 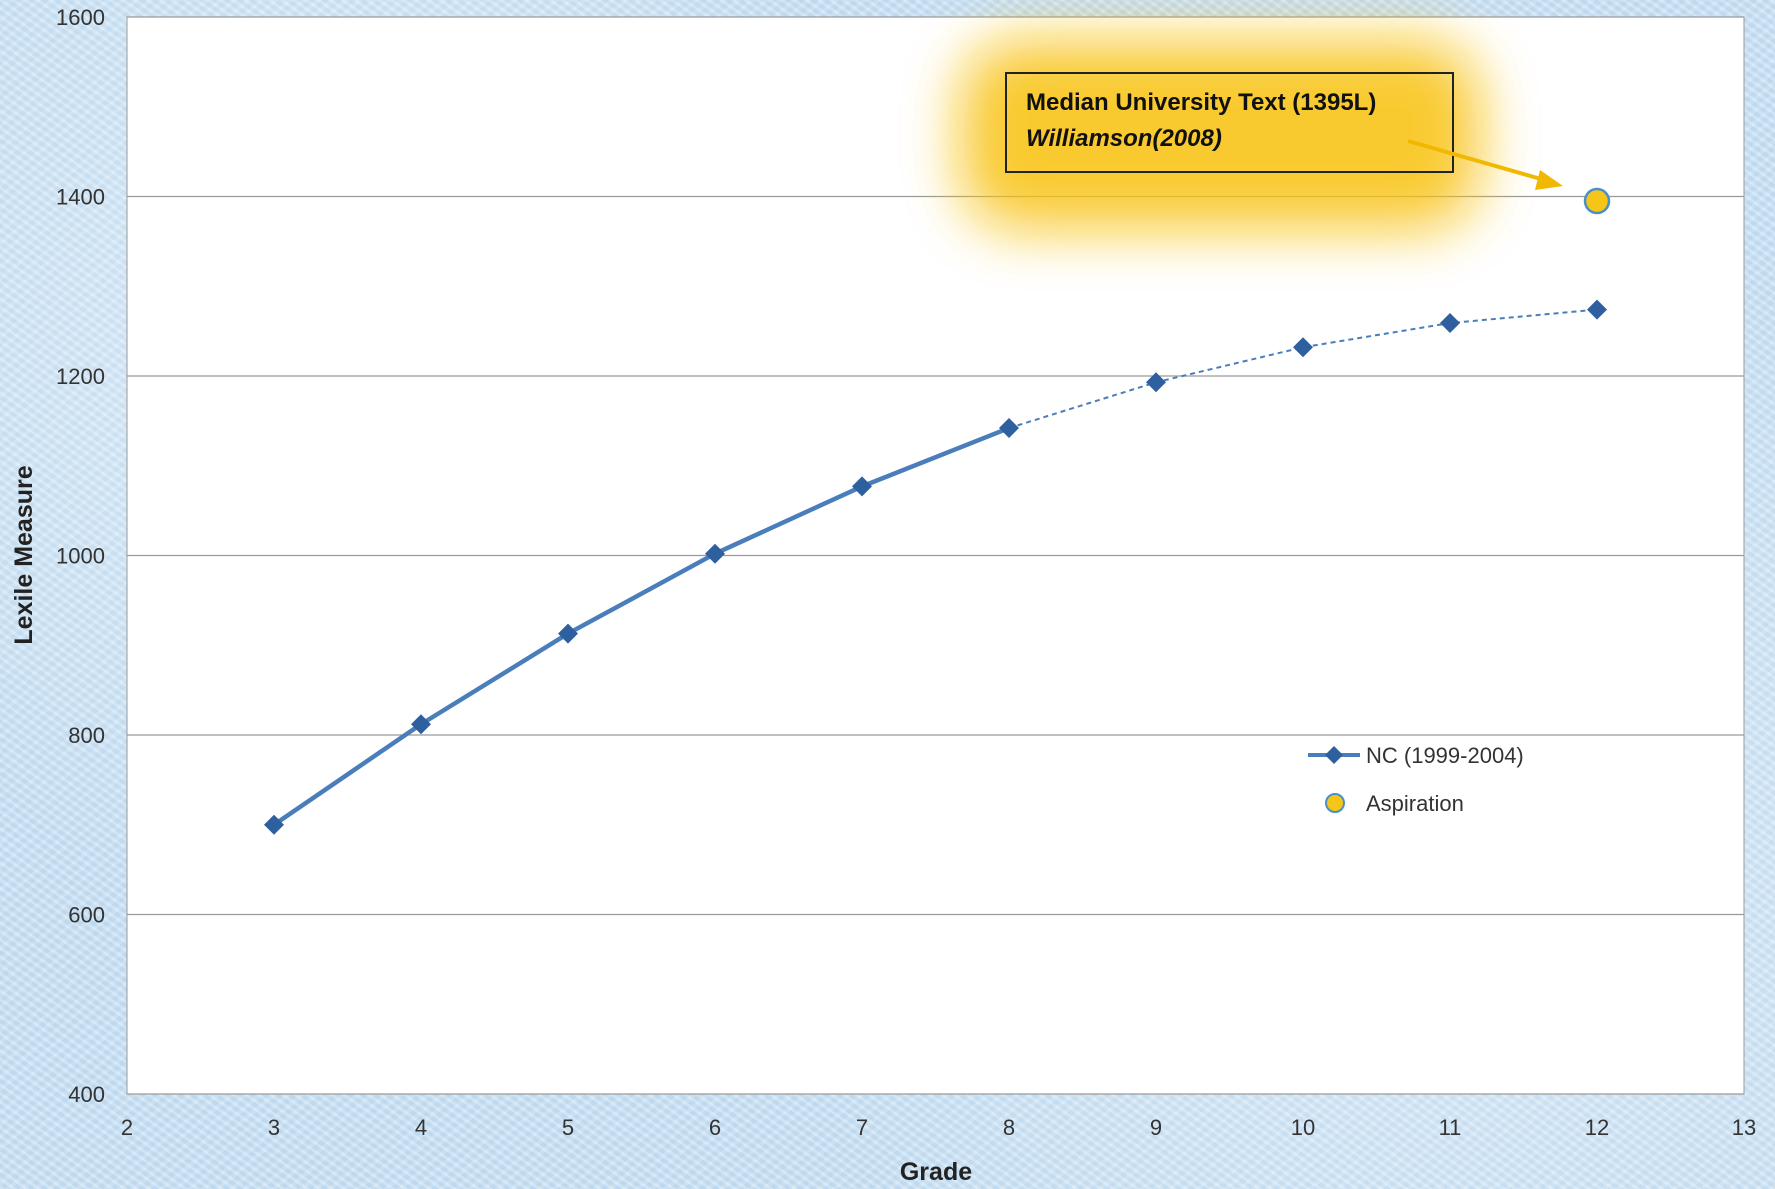 What do you see at coordinates (1478, 161) in the screenshot?
I see `annotation-arrow-shaft` at bounding box center [1478, 161].